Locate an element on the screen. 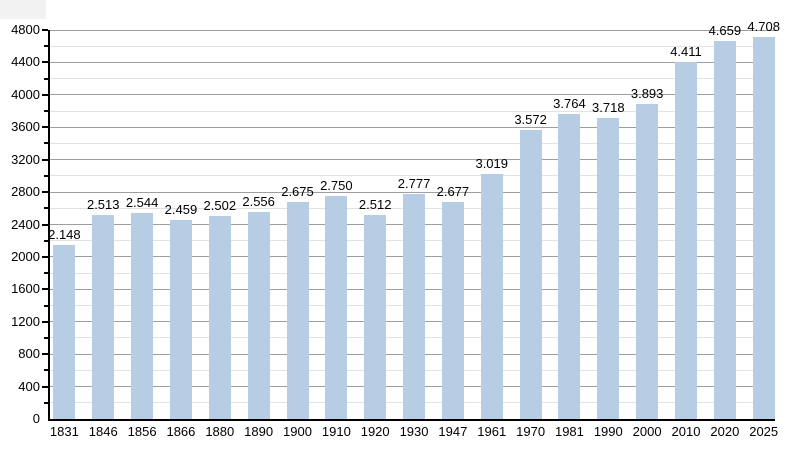  bar-value-label: 2.502 is located at coordinates (220, 206).